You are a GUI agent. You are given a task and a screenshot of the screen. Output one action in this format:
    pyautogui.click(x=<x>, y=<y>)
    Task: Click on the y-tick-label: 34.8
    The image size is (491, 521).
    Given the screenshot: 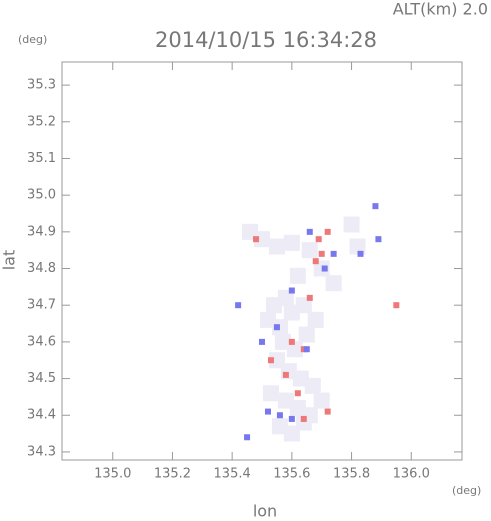 What is the action you would take?
    pyautogui.click(x=41, y=268)
    